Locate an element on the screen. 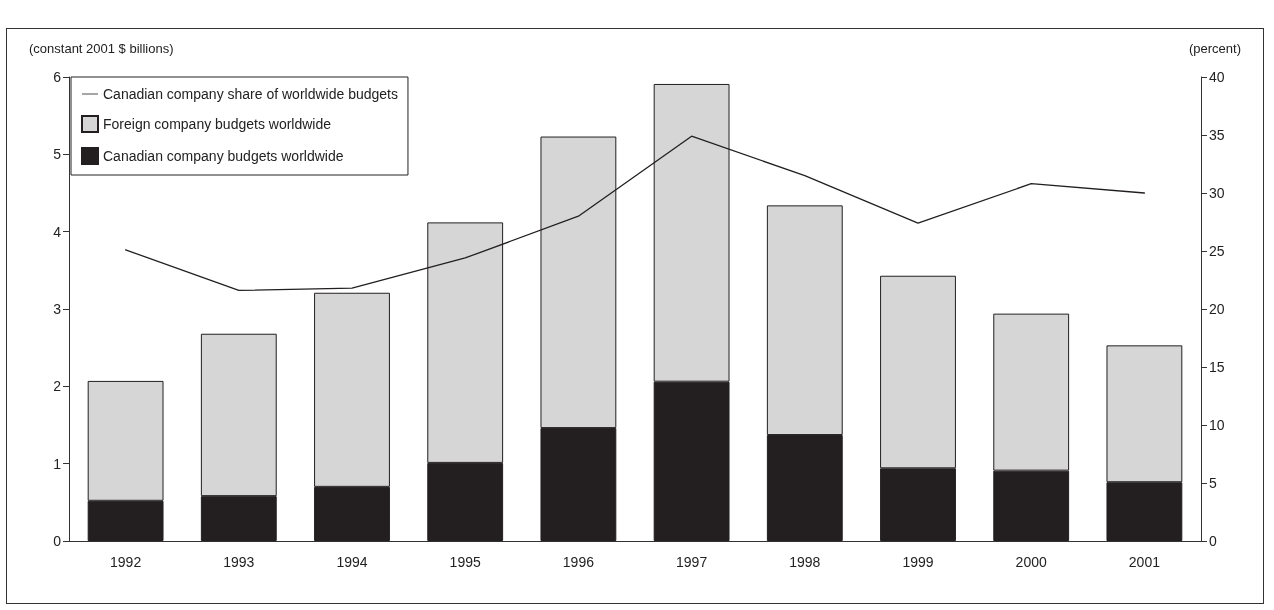 This screenshot has height=610, width=1274. y2-tick-label: 10 is located at coordinates (1217, 425).